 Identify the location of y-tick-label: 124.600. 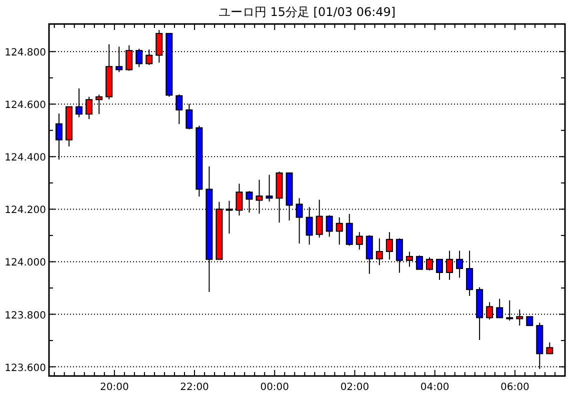
(25, 106).